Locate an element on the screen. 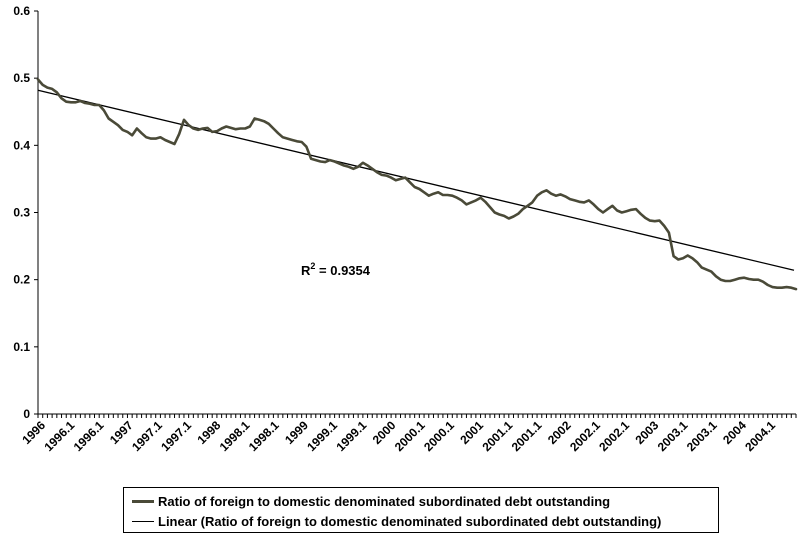  y-tick-label: 0.3 is located at coordinates (21, 213).